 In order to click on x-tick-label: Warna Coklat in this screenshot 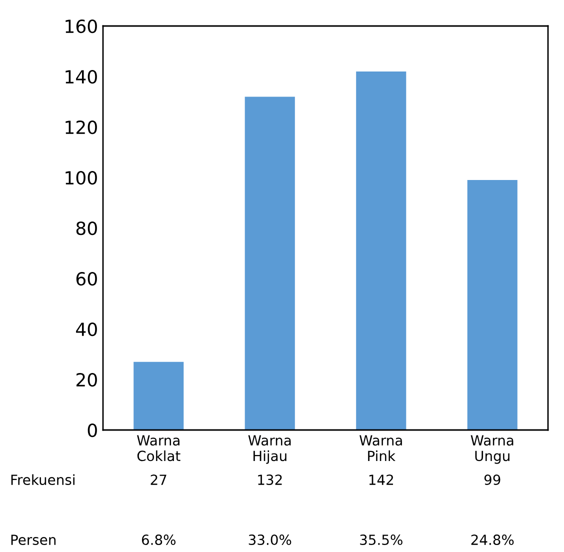, I will do `click(158, 448)`.